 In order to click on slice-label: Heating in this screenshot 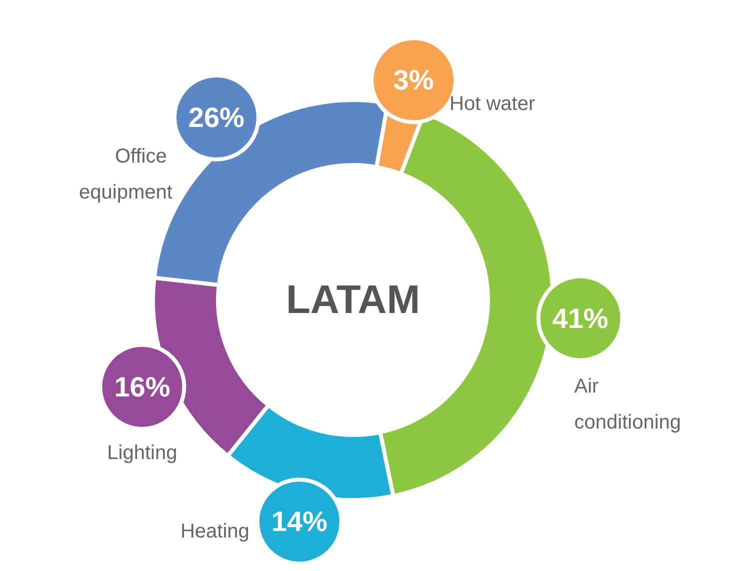, I will do `click(215, 531)`.